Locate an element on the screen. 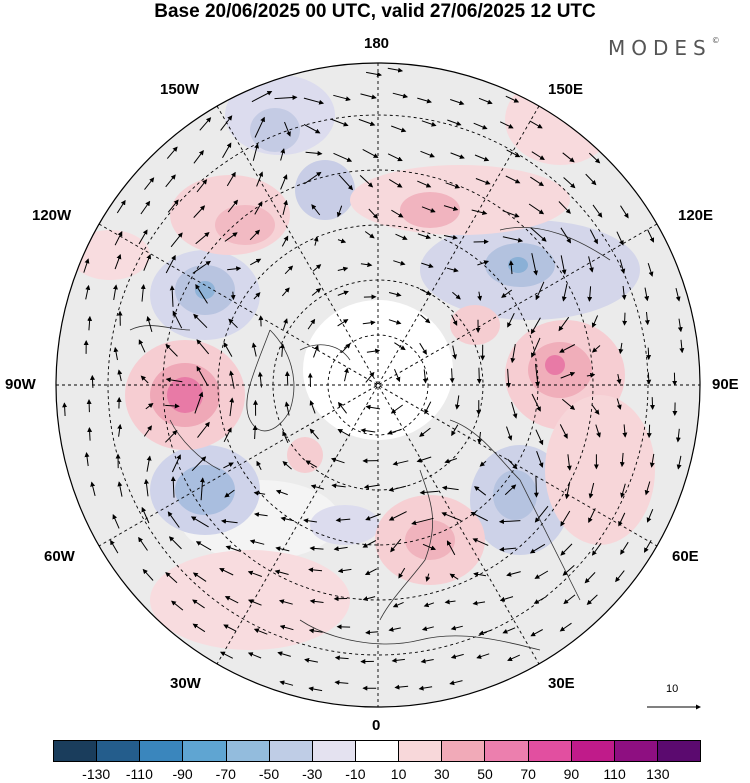  colorbar-tick-label: 70 is located at coordinates (528, 774).